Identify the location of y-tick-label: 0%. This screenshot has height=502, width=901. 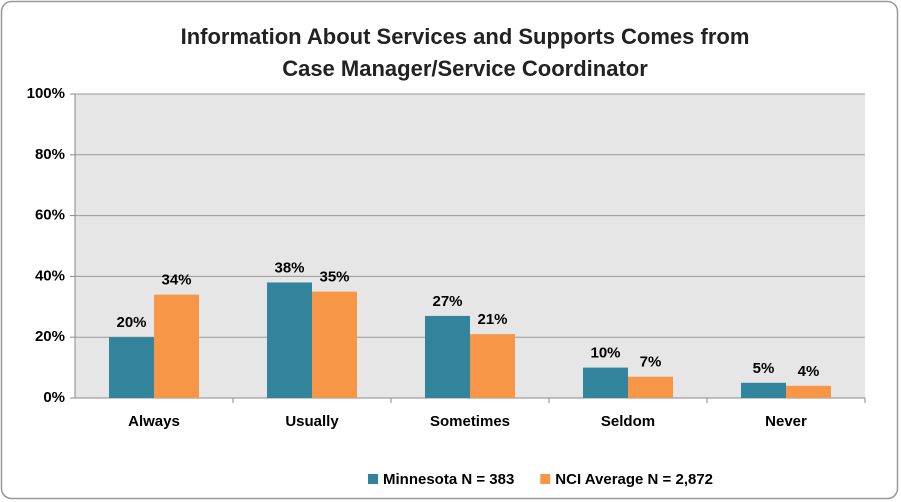
(54, 397).